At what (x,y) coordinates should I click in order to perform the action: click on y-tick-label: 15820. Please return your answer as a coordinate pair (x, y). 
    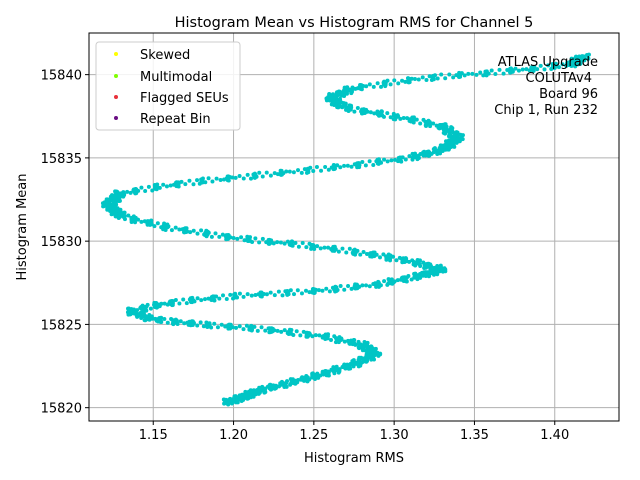
    Looking at the image, I should click on (61, 409).